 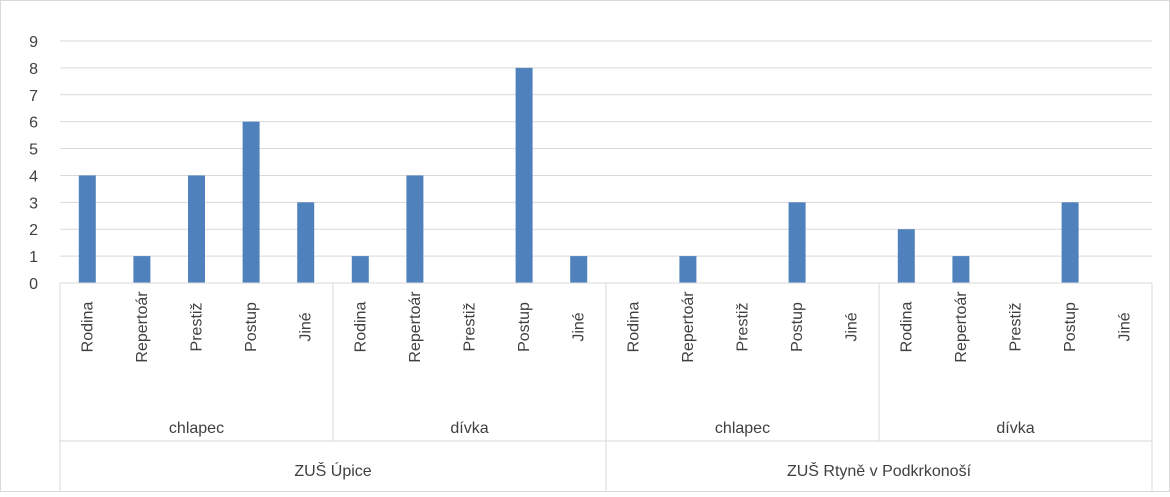 I want to click on y-tick-label: 8, so click(x=33, y=69).